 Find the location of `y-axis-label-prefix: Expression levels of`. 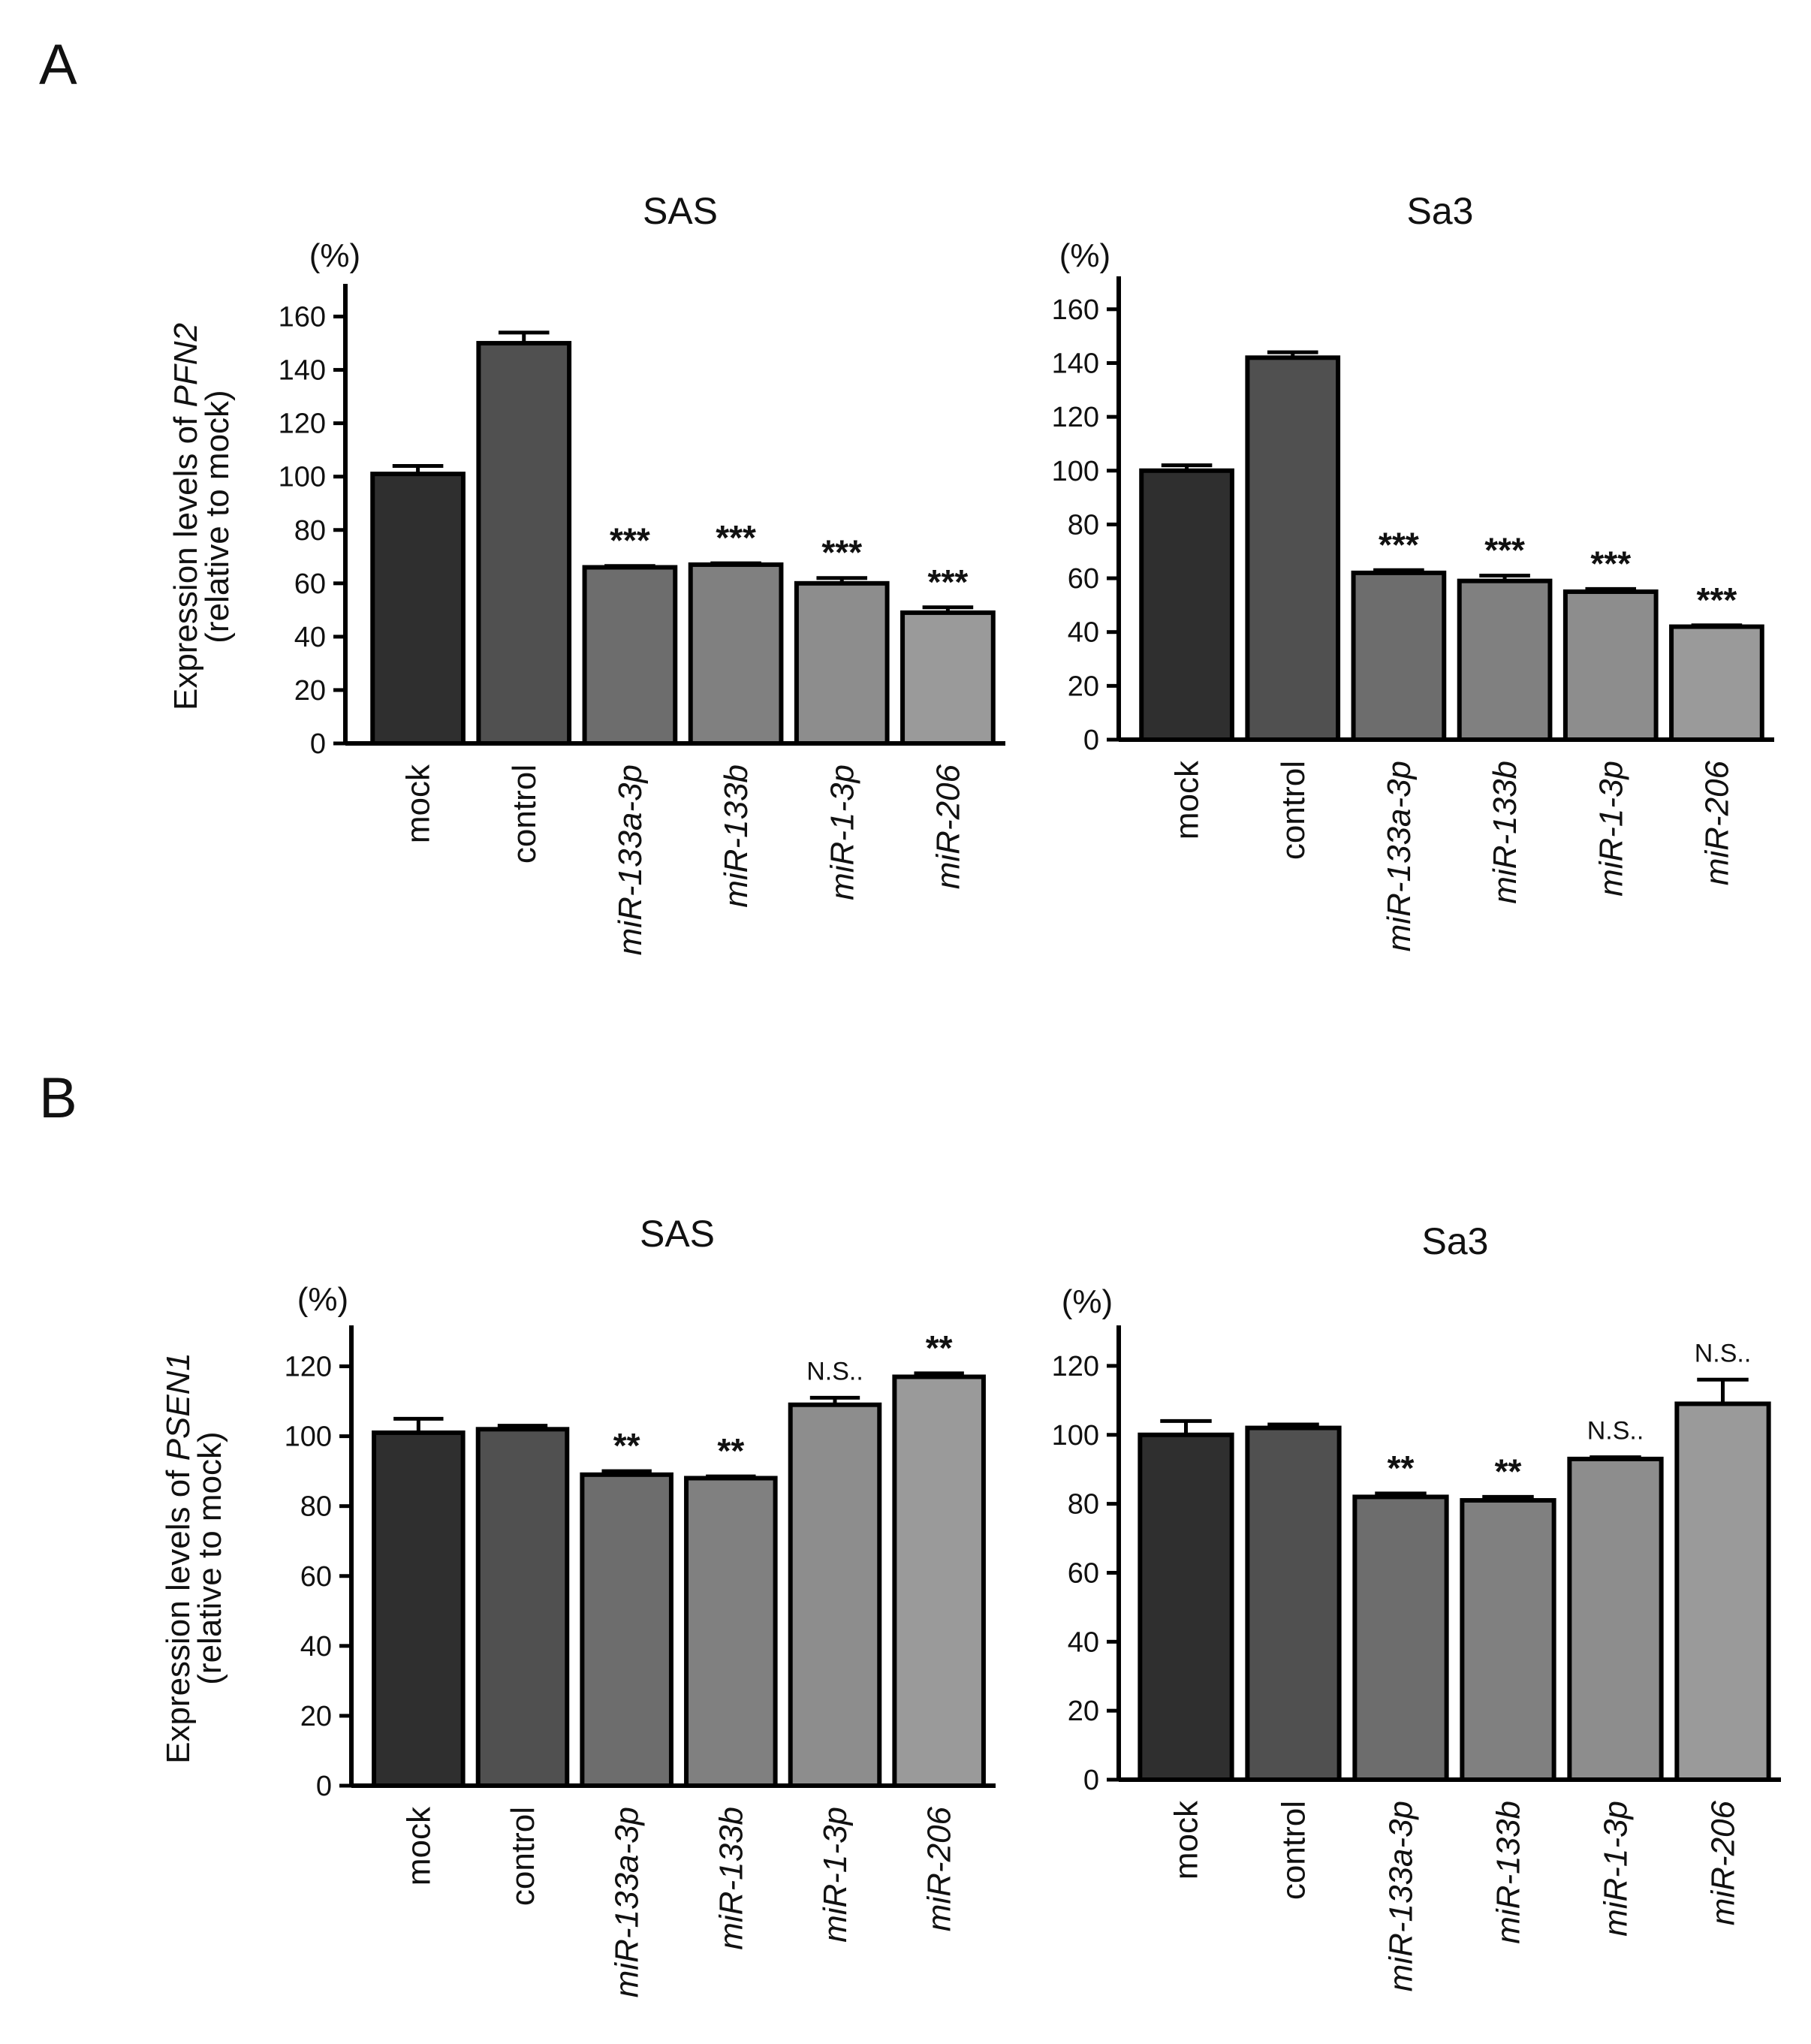

y-axis-label-prefix: Expression levels of is located at coordinates (186, 558).